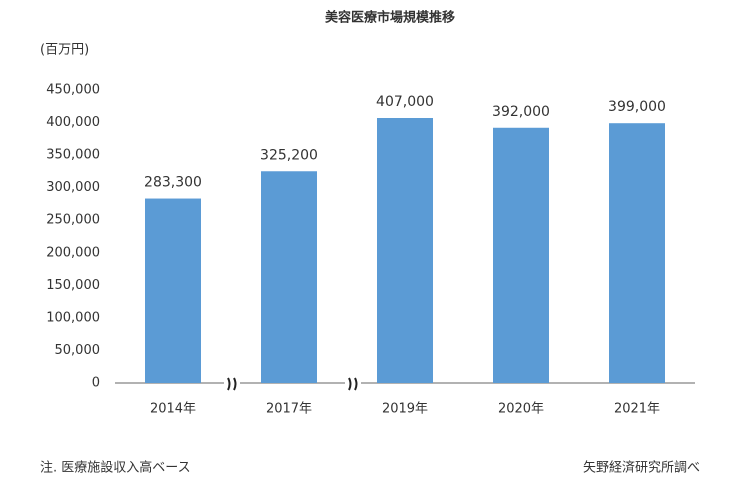  Describe the element at coordinates (64, 50) in the screenshot. I see `y-axis-label: (百万円)` at that location.